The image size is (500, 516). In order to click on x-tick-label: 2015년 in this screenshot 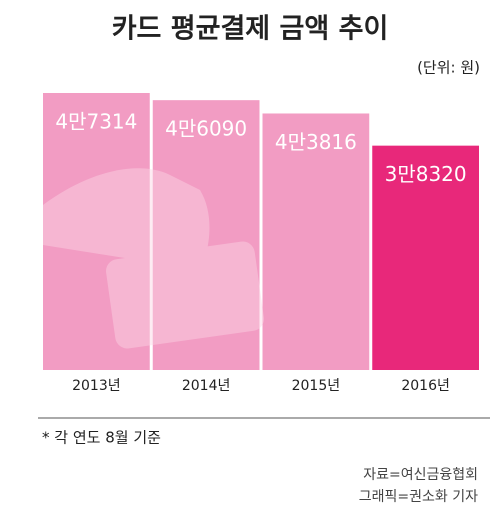, I will do `click(316, 386)`.